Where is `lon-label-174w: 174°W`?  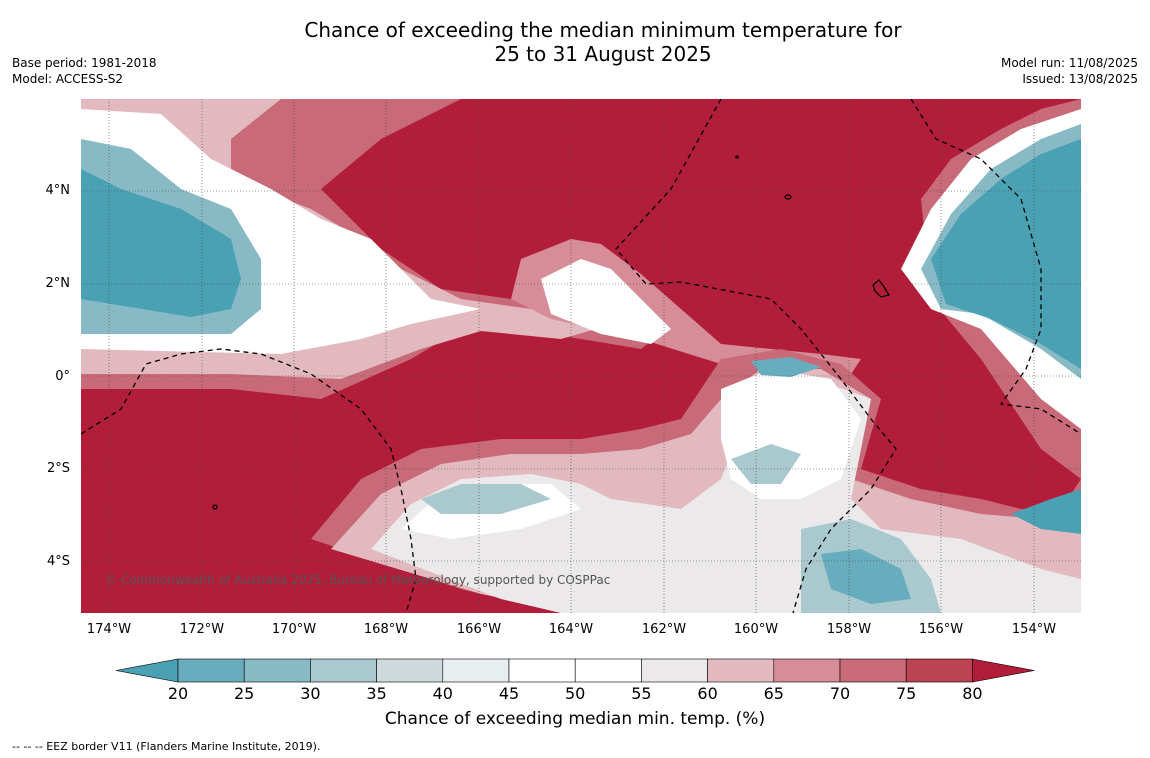 lon-label-174w: 174°W is located at coordinates (109, 629).